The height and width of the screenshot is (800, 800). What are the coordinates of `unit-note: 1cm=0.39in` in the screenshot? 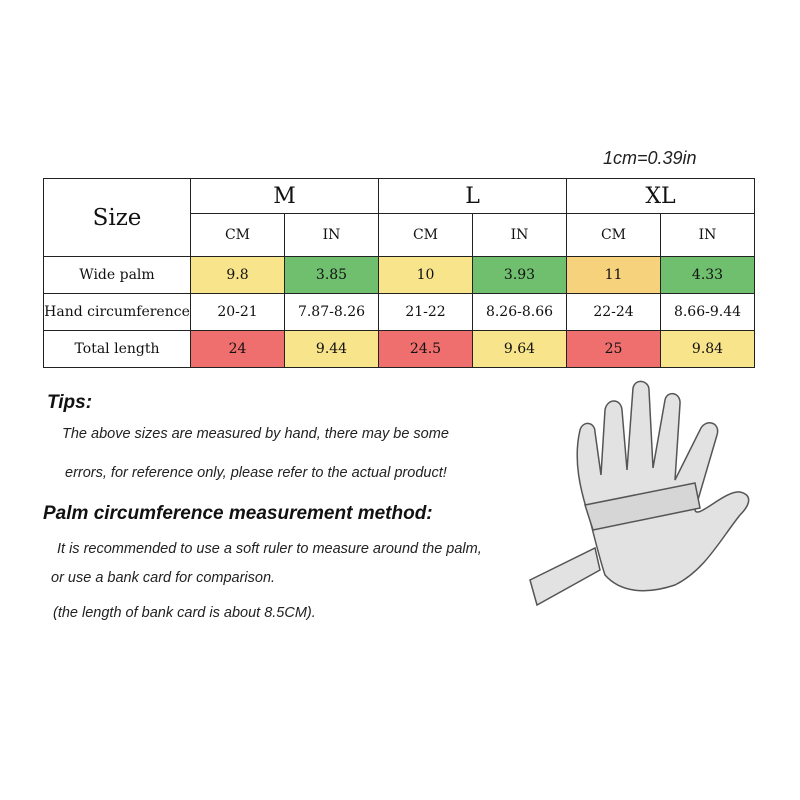 It's located at (650, 158).